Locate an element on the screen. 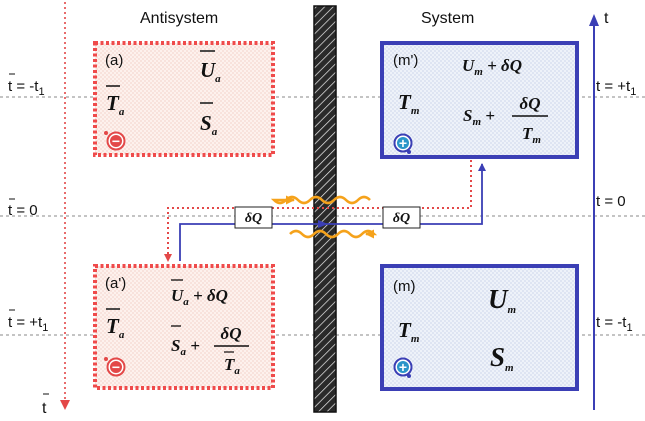 Image resolution: width=645 pixels, height=421 pixels. box-m-energy: Um is located at coordinates (502, 300).